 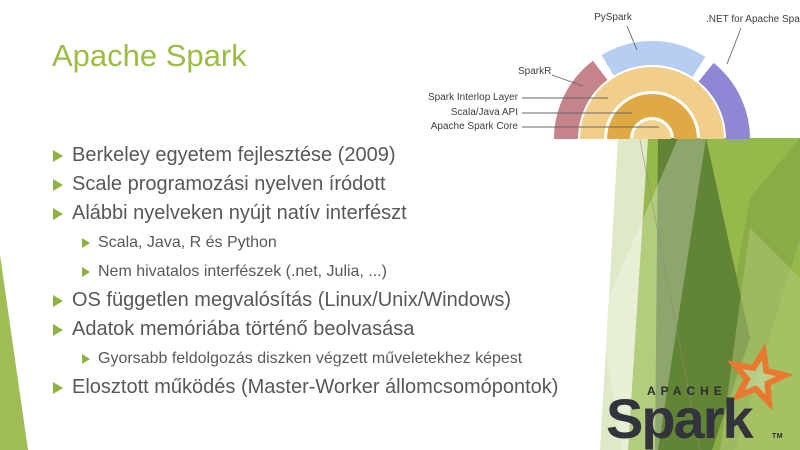 What do you see at coordinates (687, 391) in the screenshot?
I see `logo-apache-text: APACHE` at bounding box center [687, 391].